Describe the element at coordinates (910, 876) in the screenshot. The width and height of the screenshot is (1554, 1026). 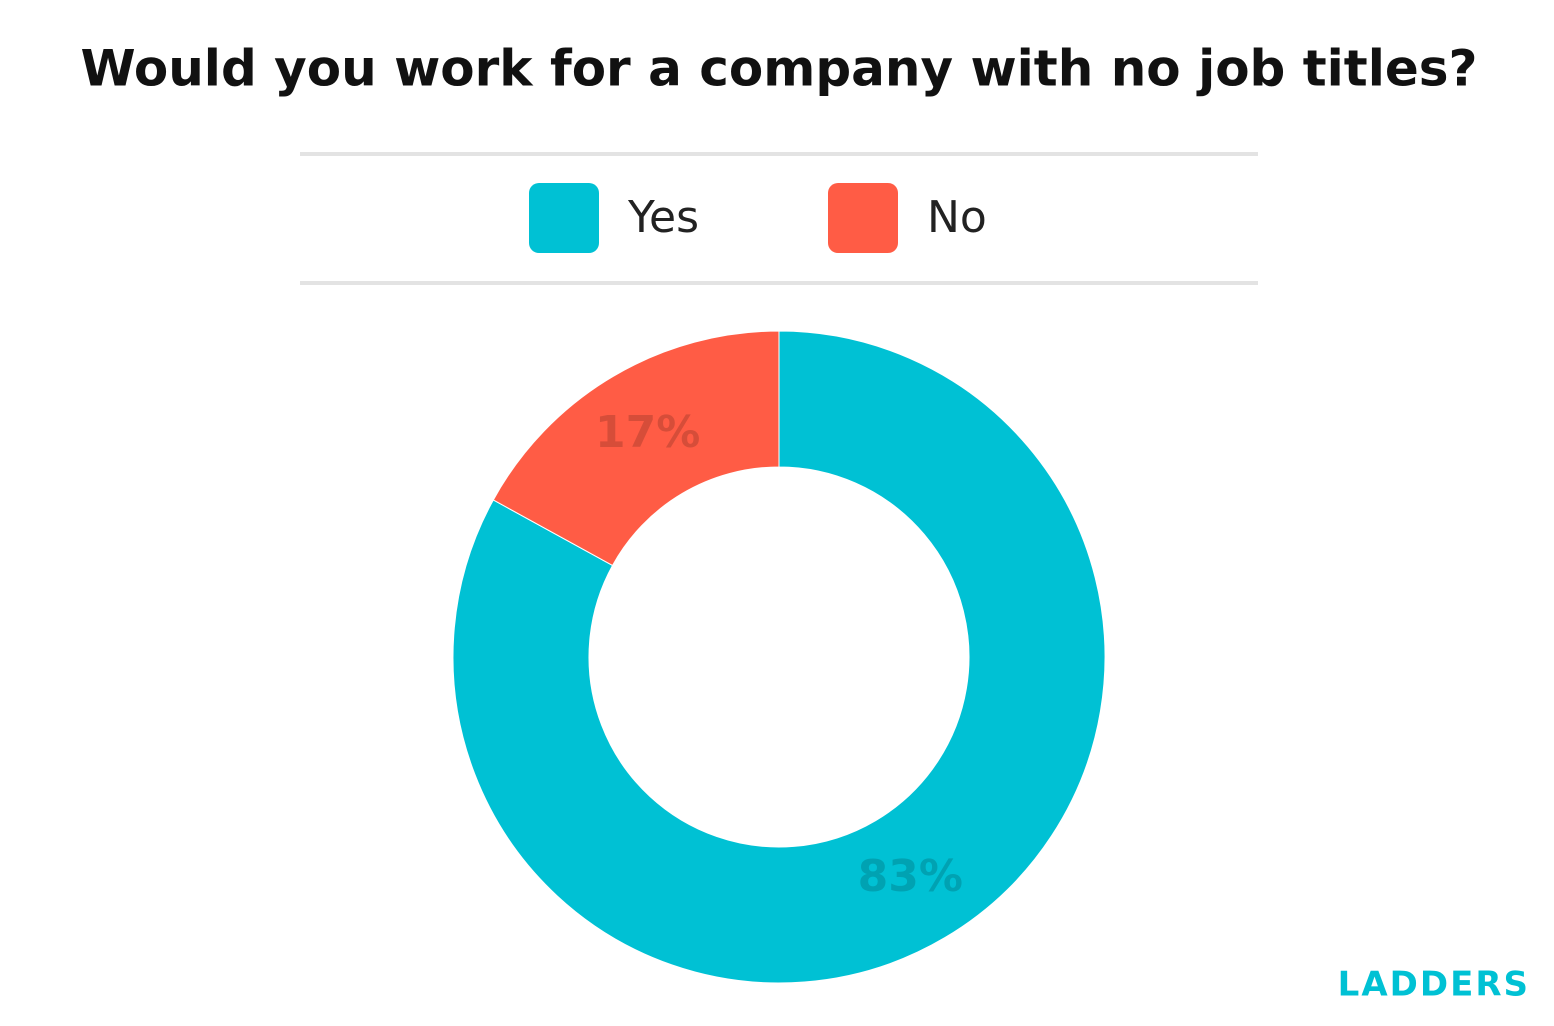
I see `value-label: 83%` at that location.